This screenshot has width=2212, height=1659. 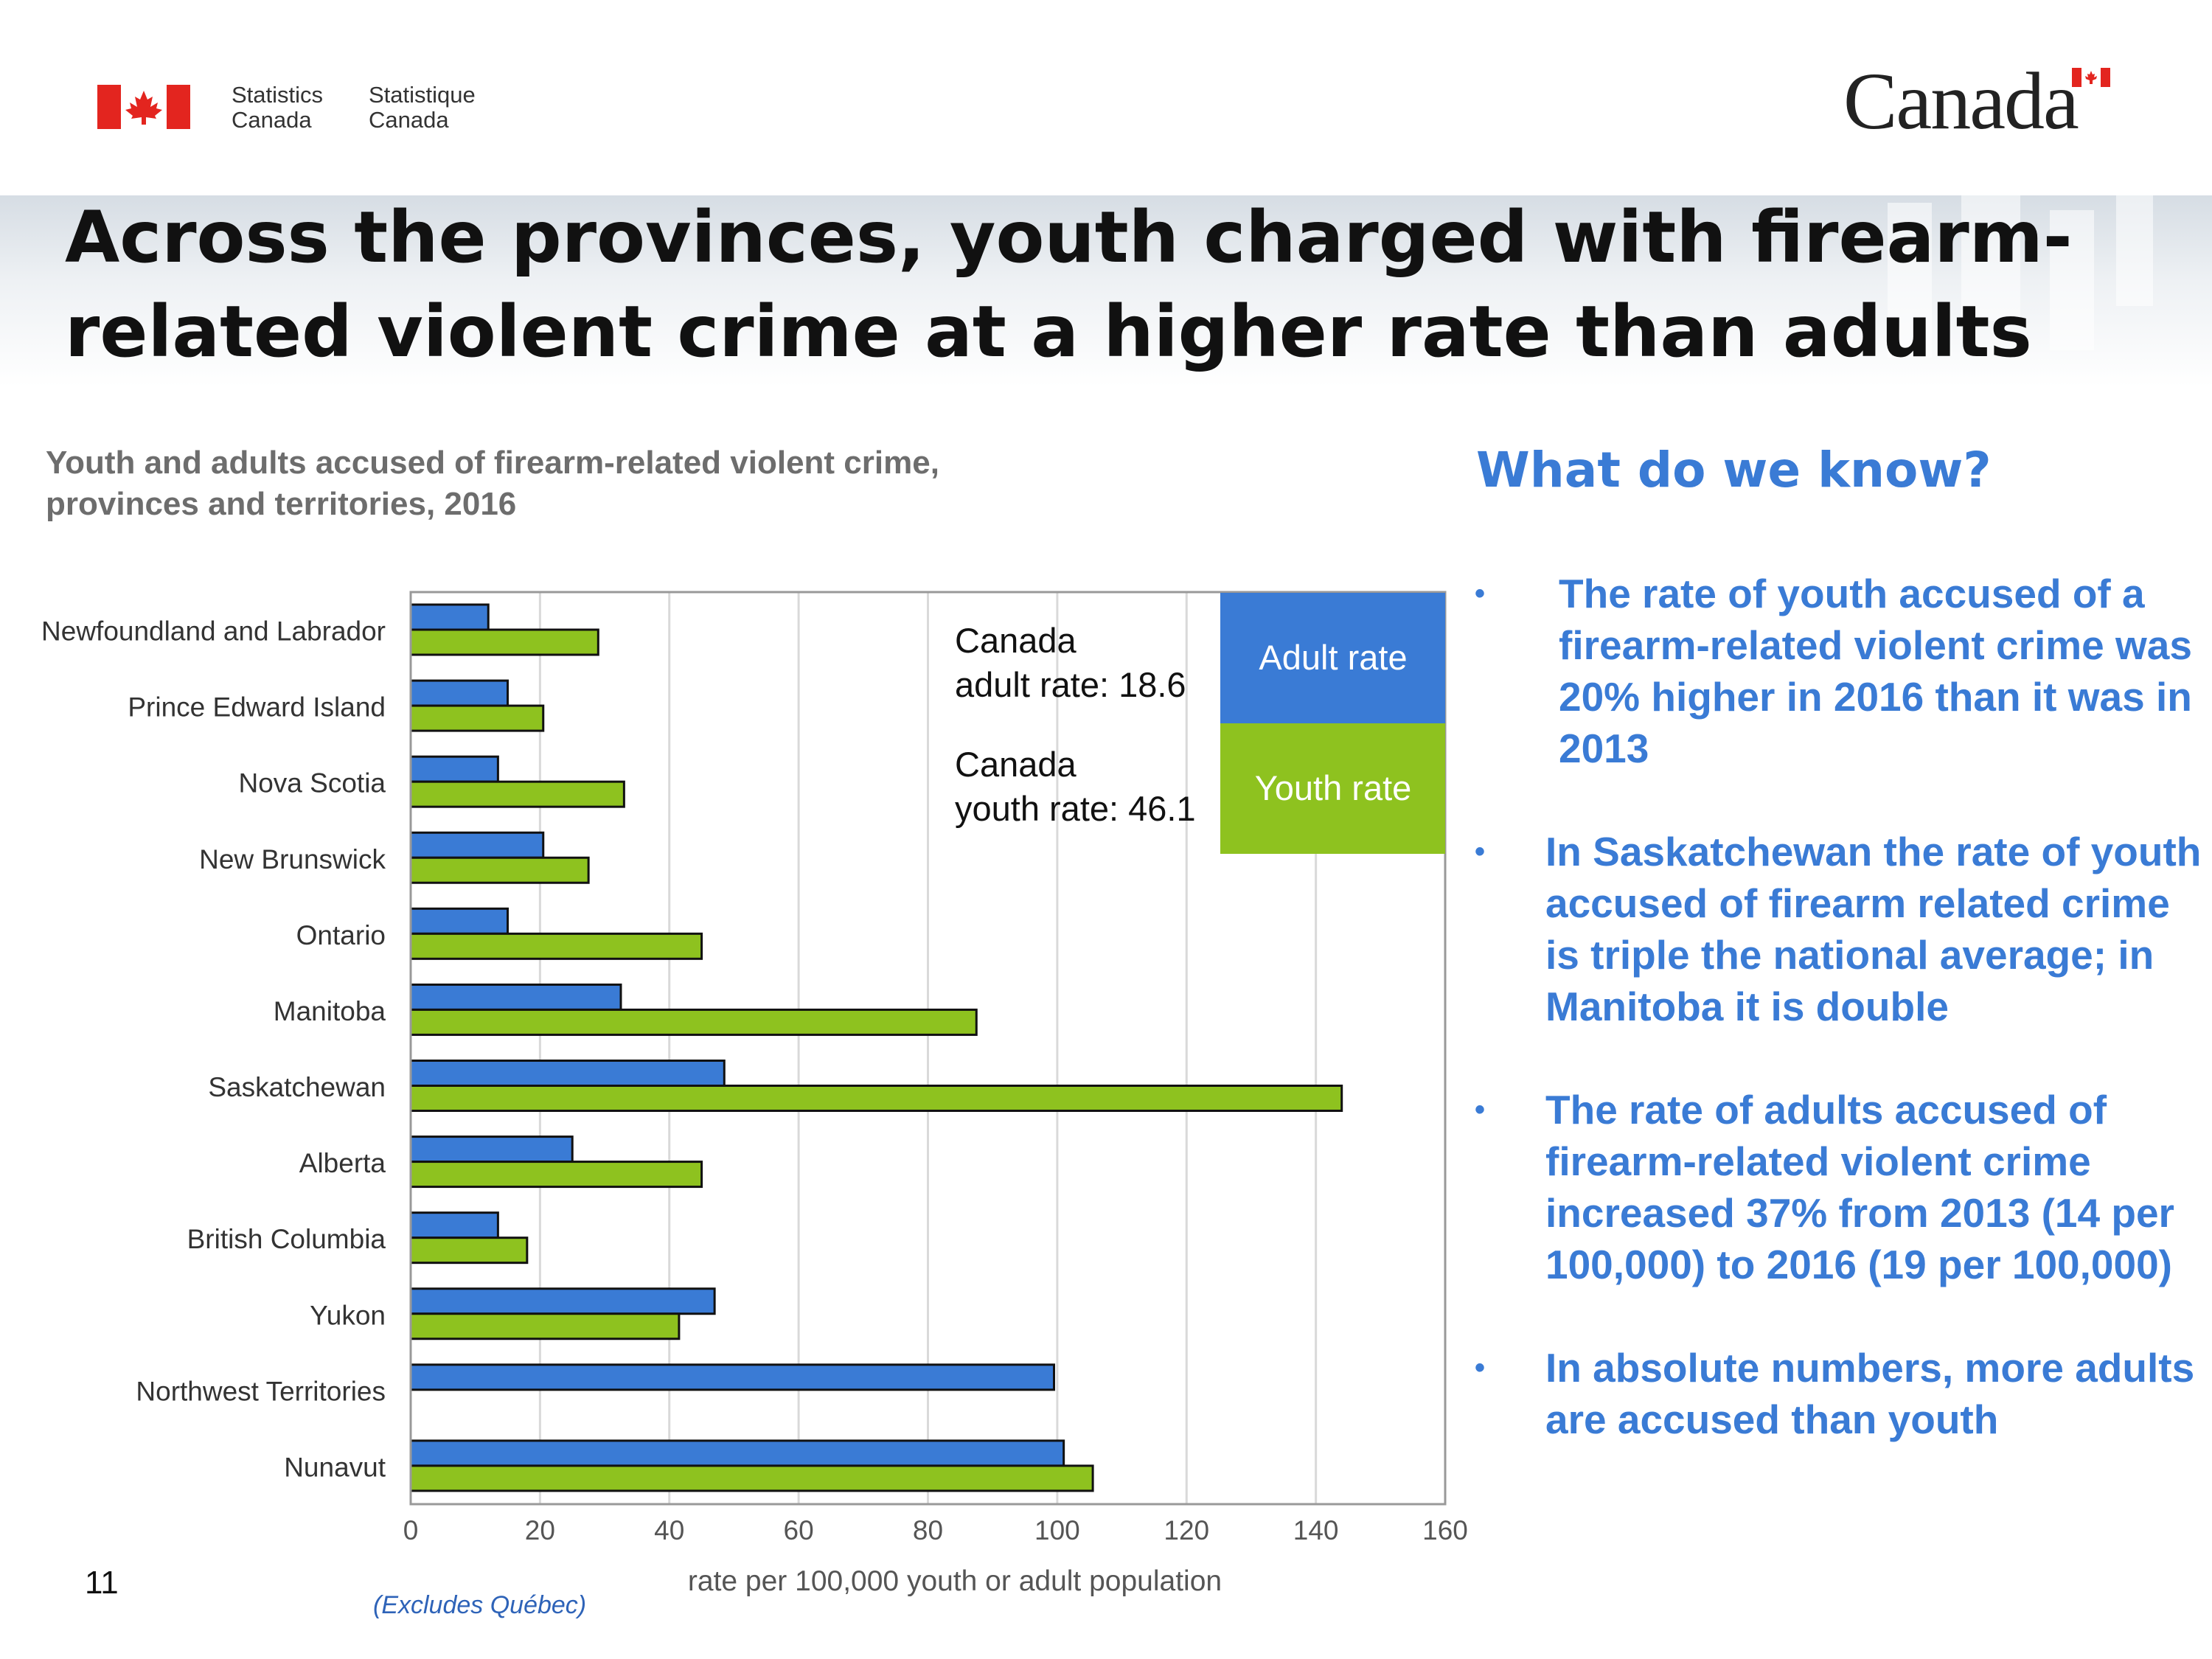 What do you see at coordinates (1961, 101) in the screenshot?
I see `canada-wordmark: Canada` at bounding box center [1961, 101].